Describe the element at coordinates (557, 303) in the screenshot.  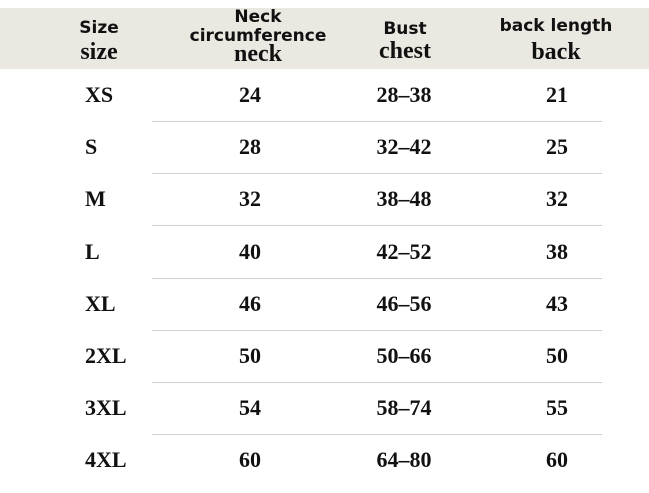
I see `value-cell: 43` at that location.